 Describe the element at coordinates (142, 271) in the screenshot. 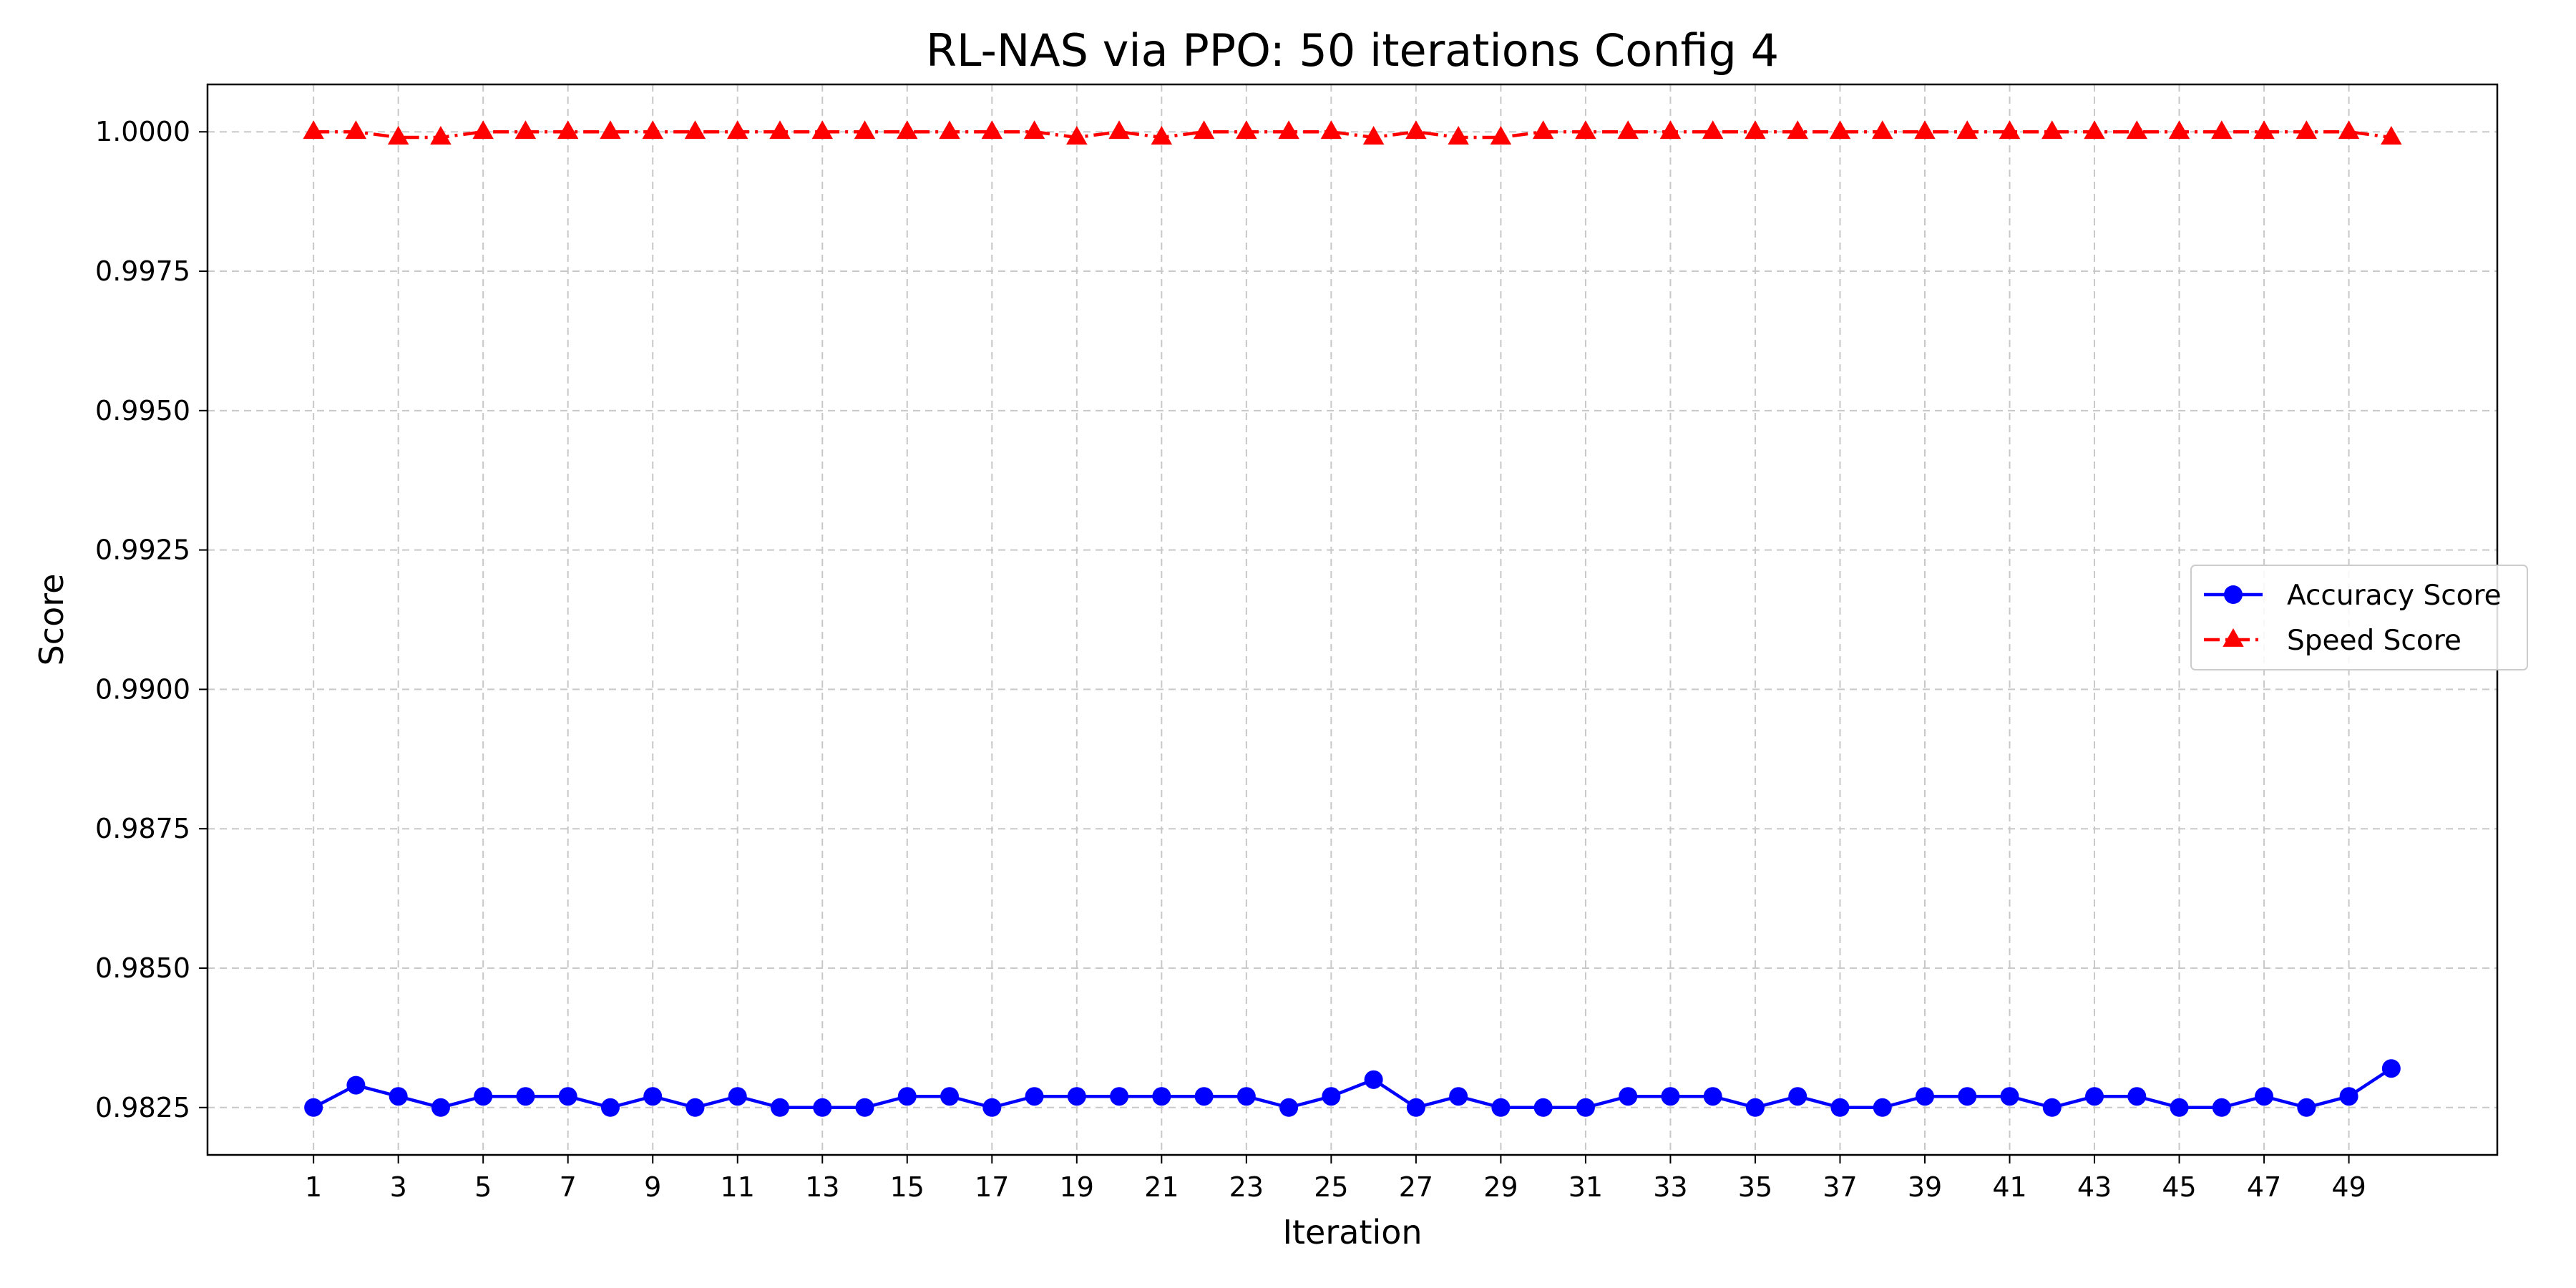

I see `y-tick-label: 0.9975` at that location.